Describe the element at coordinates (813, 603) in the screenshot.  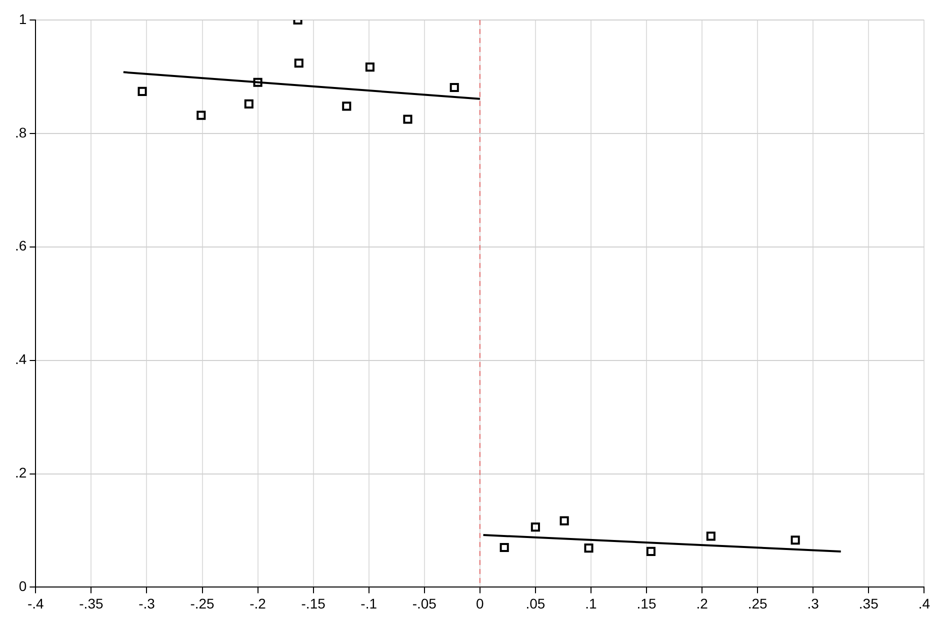
I see `x-tick-label: .3` at that location.